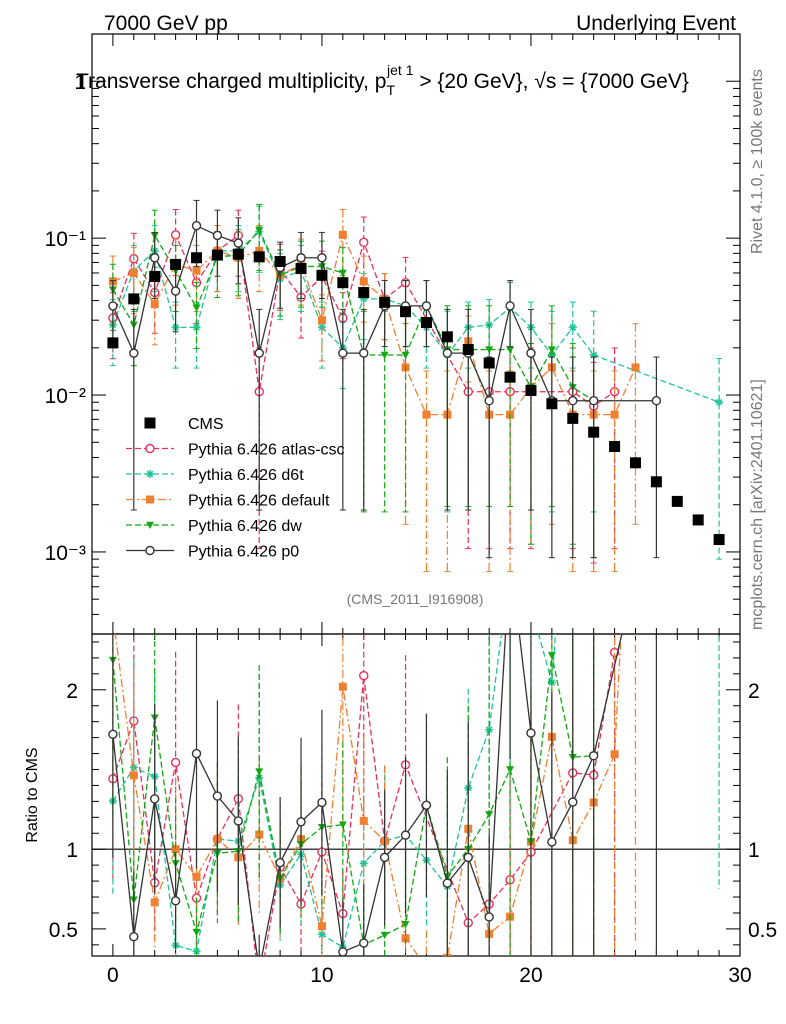 This screenshot has width=786, height=1024. What do you see at coordinates (754, 850) in the screenshot?
I see `ratio-y-tick-label-right: 1` at bounding box center [754, 850].